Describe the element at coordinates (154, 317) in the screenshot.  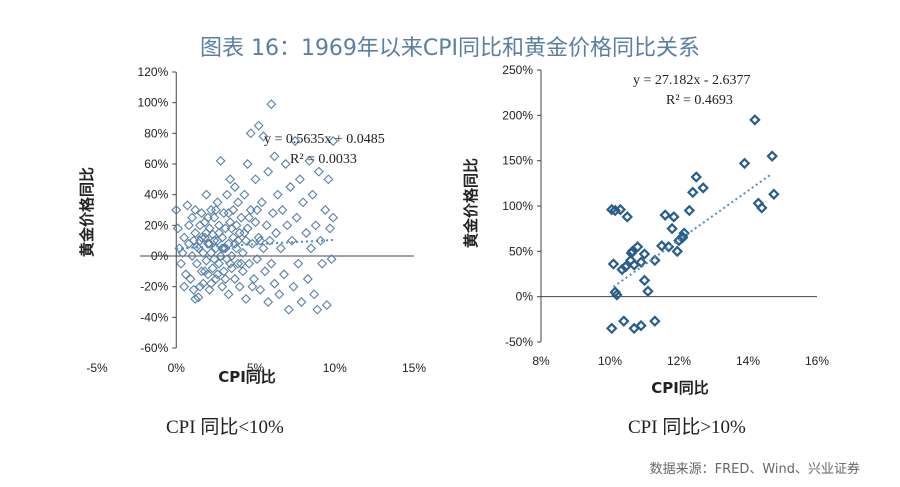
I see `y-tick-label: -40%` at that location.